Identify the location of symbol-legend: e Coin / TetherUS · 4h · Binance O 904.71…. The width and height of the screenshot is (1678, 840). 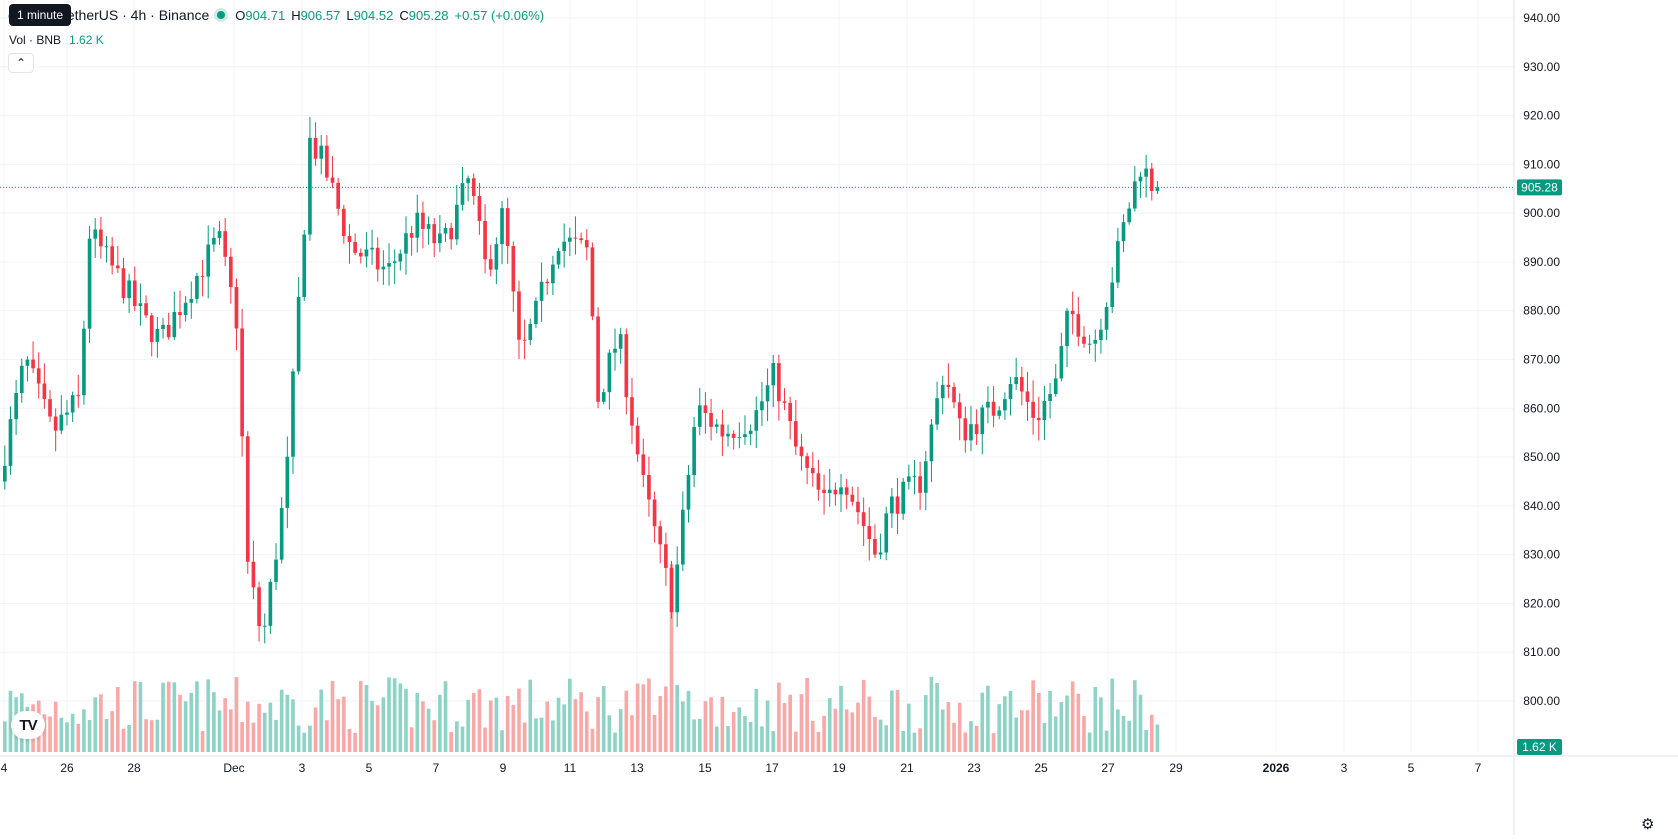
(279, 15).